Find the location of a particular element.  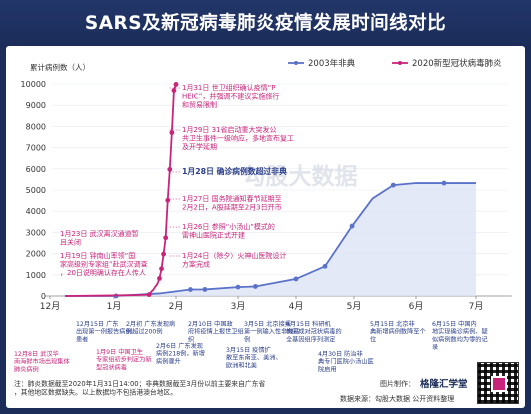

y-tick-label-4: 4000 is located at coordinates (36, 211).